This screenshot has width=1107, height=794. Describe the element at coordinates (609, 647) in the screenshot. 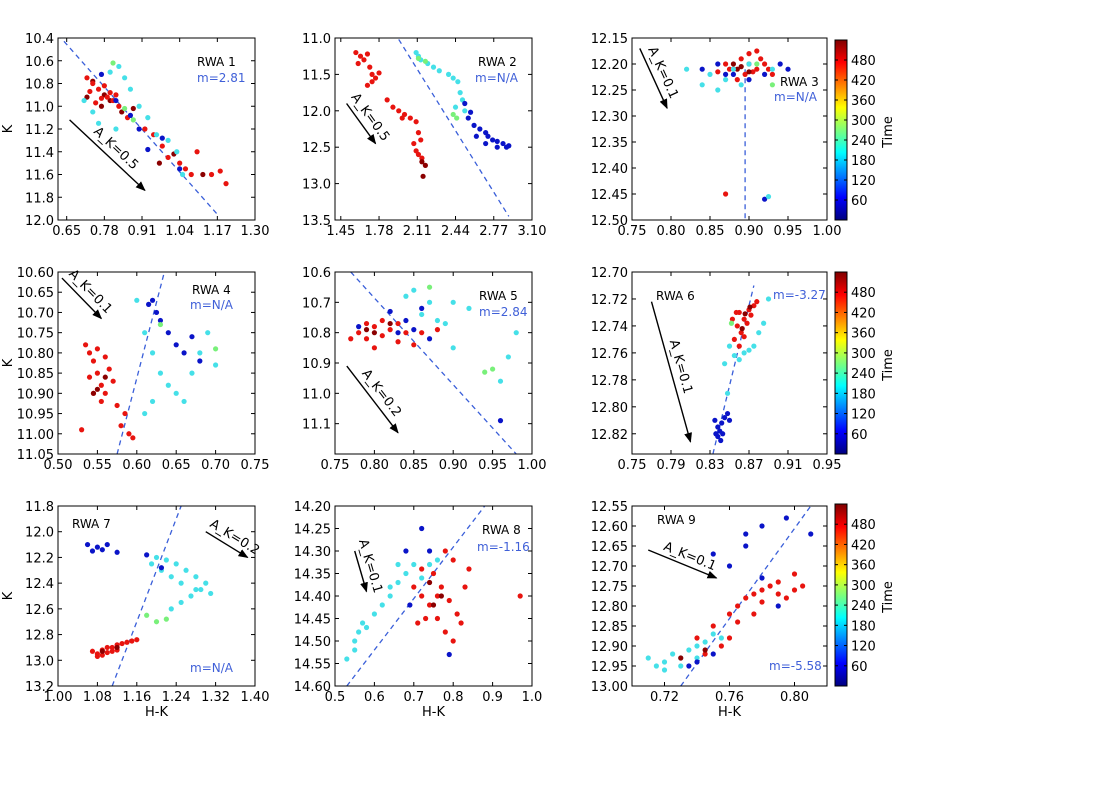

I see `y-tick-label: 12.90` at that location.